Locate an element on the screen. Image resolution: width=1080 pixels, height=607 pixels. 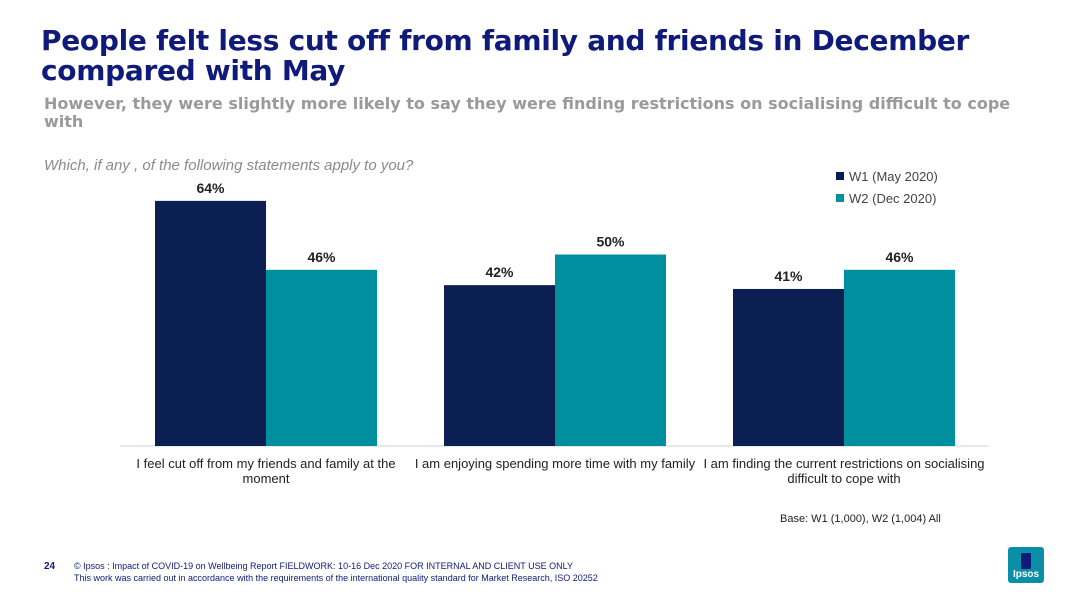
legend-item-w2: W2 (Dec 2020) is located at coordinates (887, 198).